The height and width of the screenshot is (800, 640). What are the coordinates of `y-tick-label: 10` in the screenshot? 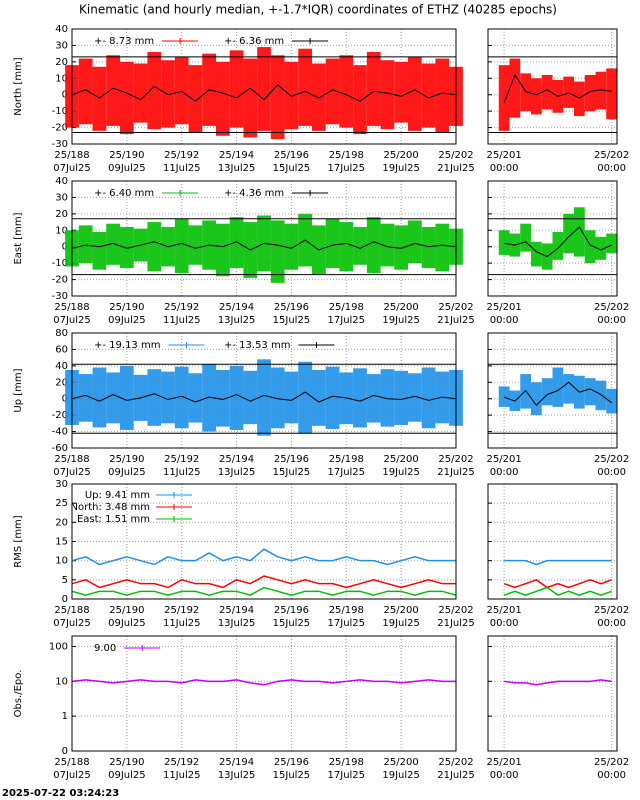 It's located at (61, 681).